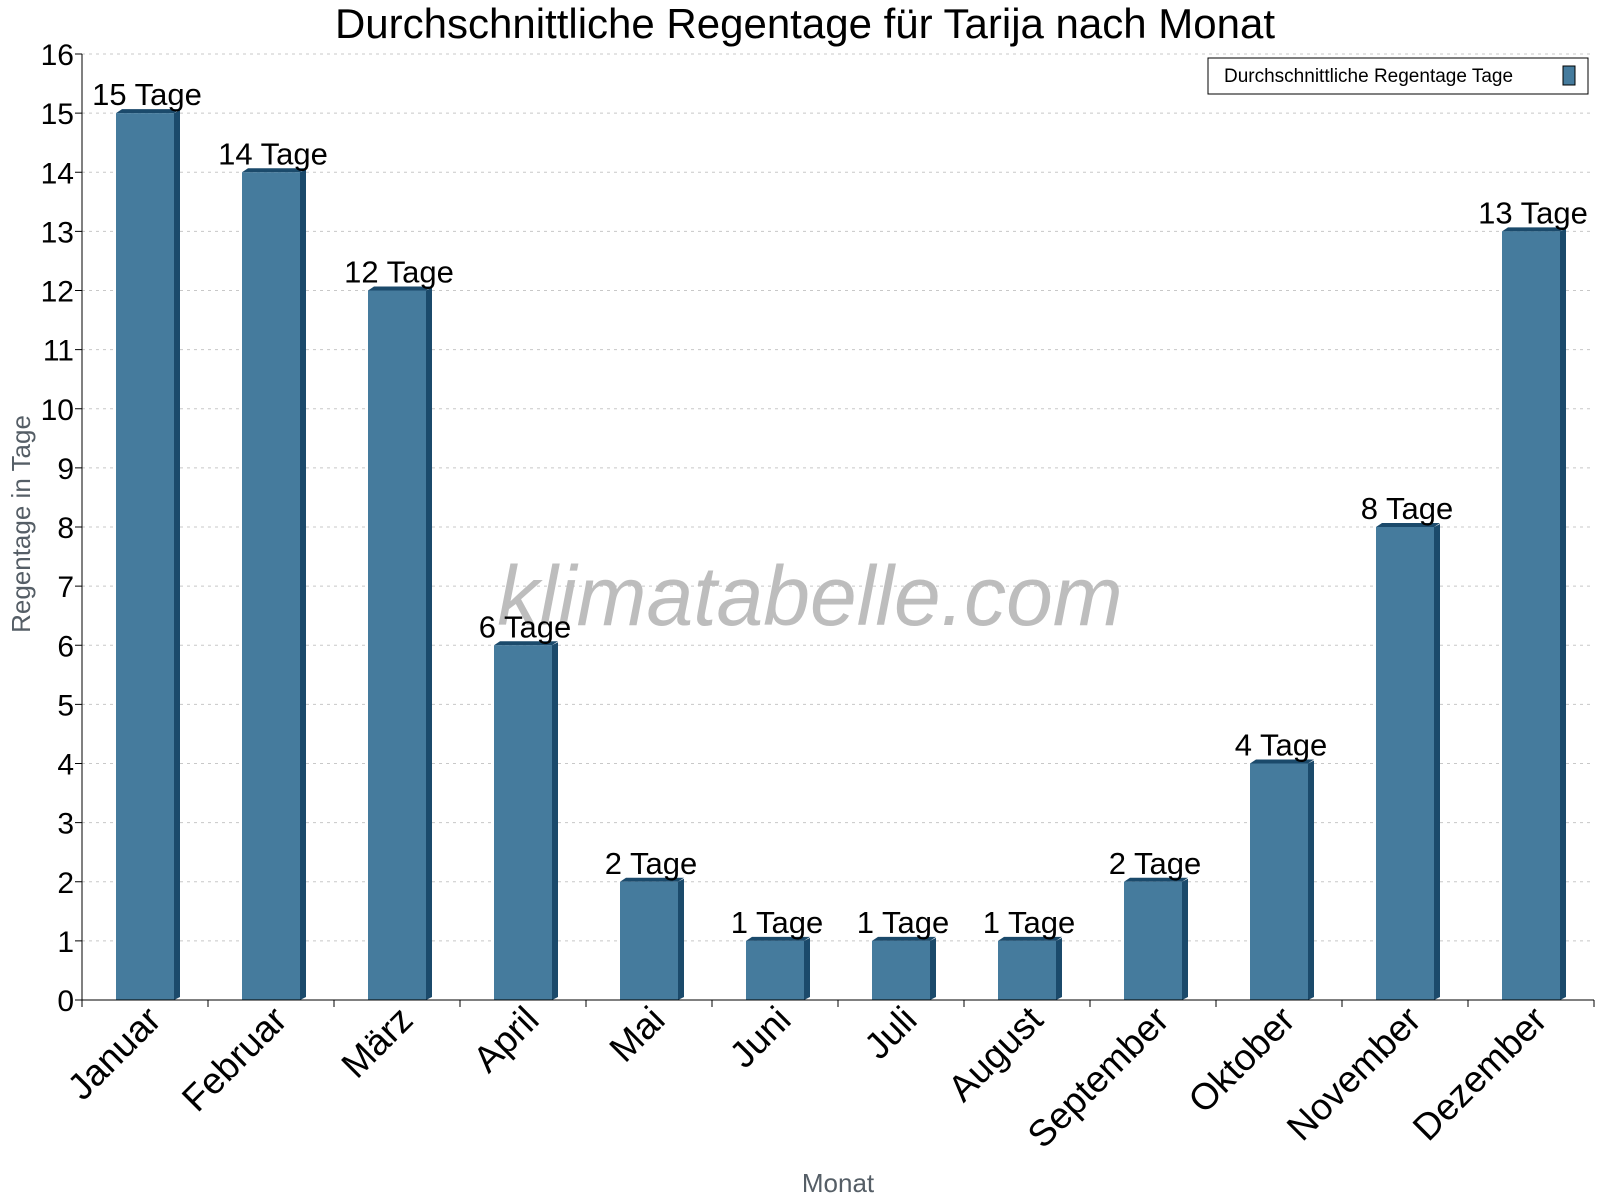 The width and height of the screenshot is (1600, 1200). I want to click on legend-box, so click(1398, 76).